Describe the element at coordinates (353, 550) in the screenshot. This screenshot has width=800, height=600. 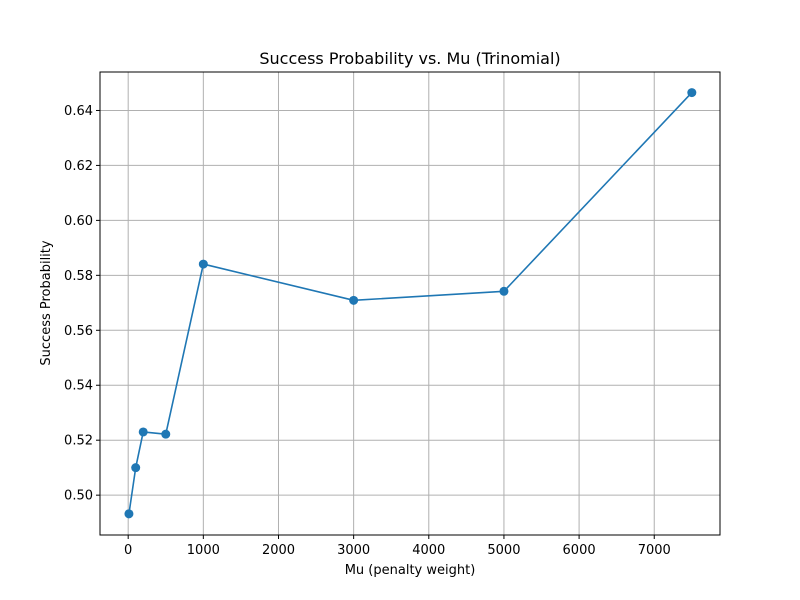
I see `x-tick-label: 3000` at that location.